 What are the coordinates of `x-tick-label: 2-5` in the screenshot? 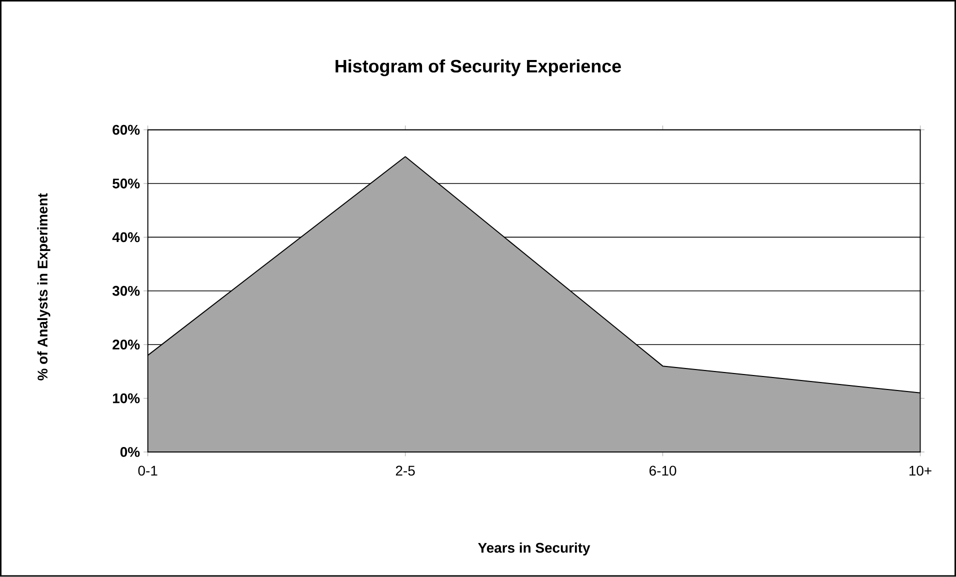 It's located at (405, 471).